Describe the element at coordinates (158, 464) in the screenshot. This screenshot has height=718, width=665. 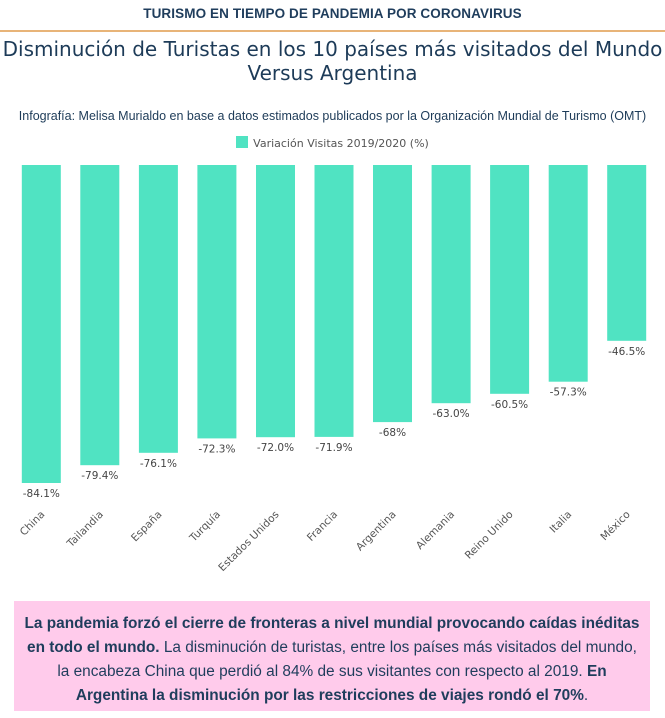
I see `data-label: -76.1%` at that location.